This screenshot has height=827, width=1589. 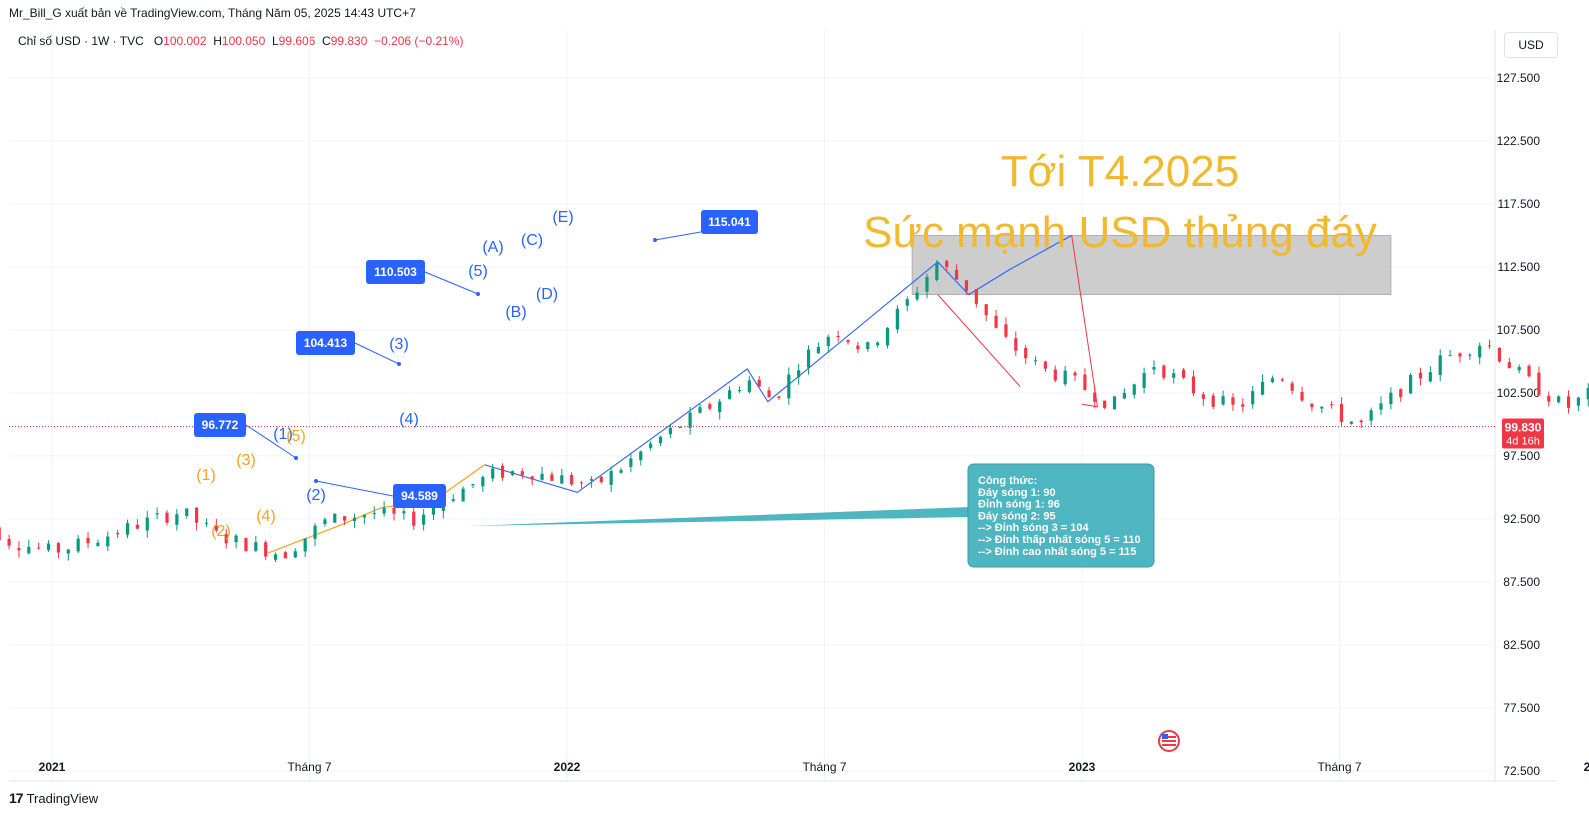 I want to click on note-line: Đáy sóng 1: 90, so click(x=1017, y=493).